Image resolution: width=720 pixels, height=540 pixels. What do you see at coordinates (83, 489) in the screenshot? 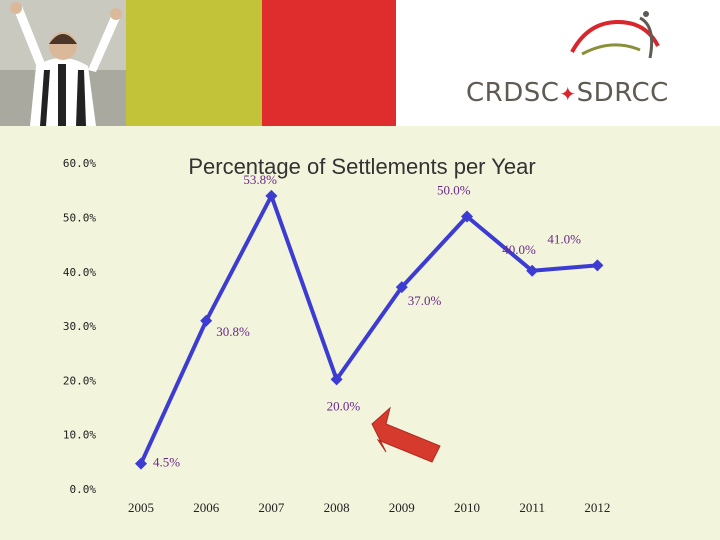
I see `y-tick-label: 0.0%` at bounding box center [83, 489].